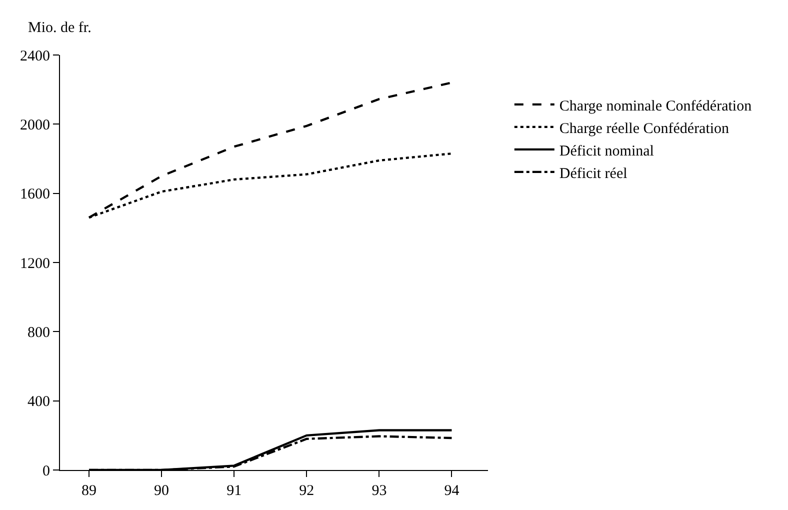  What do you see at coordinates (89, 491) in the screenshot?
I see `x-tick-label: 89` at bounding box center [89, 491].